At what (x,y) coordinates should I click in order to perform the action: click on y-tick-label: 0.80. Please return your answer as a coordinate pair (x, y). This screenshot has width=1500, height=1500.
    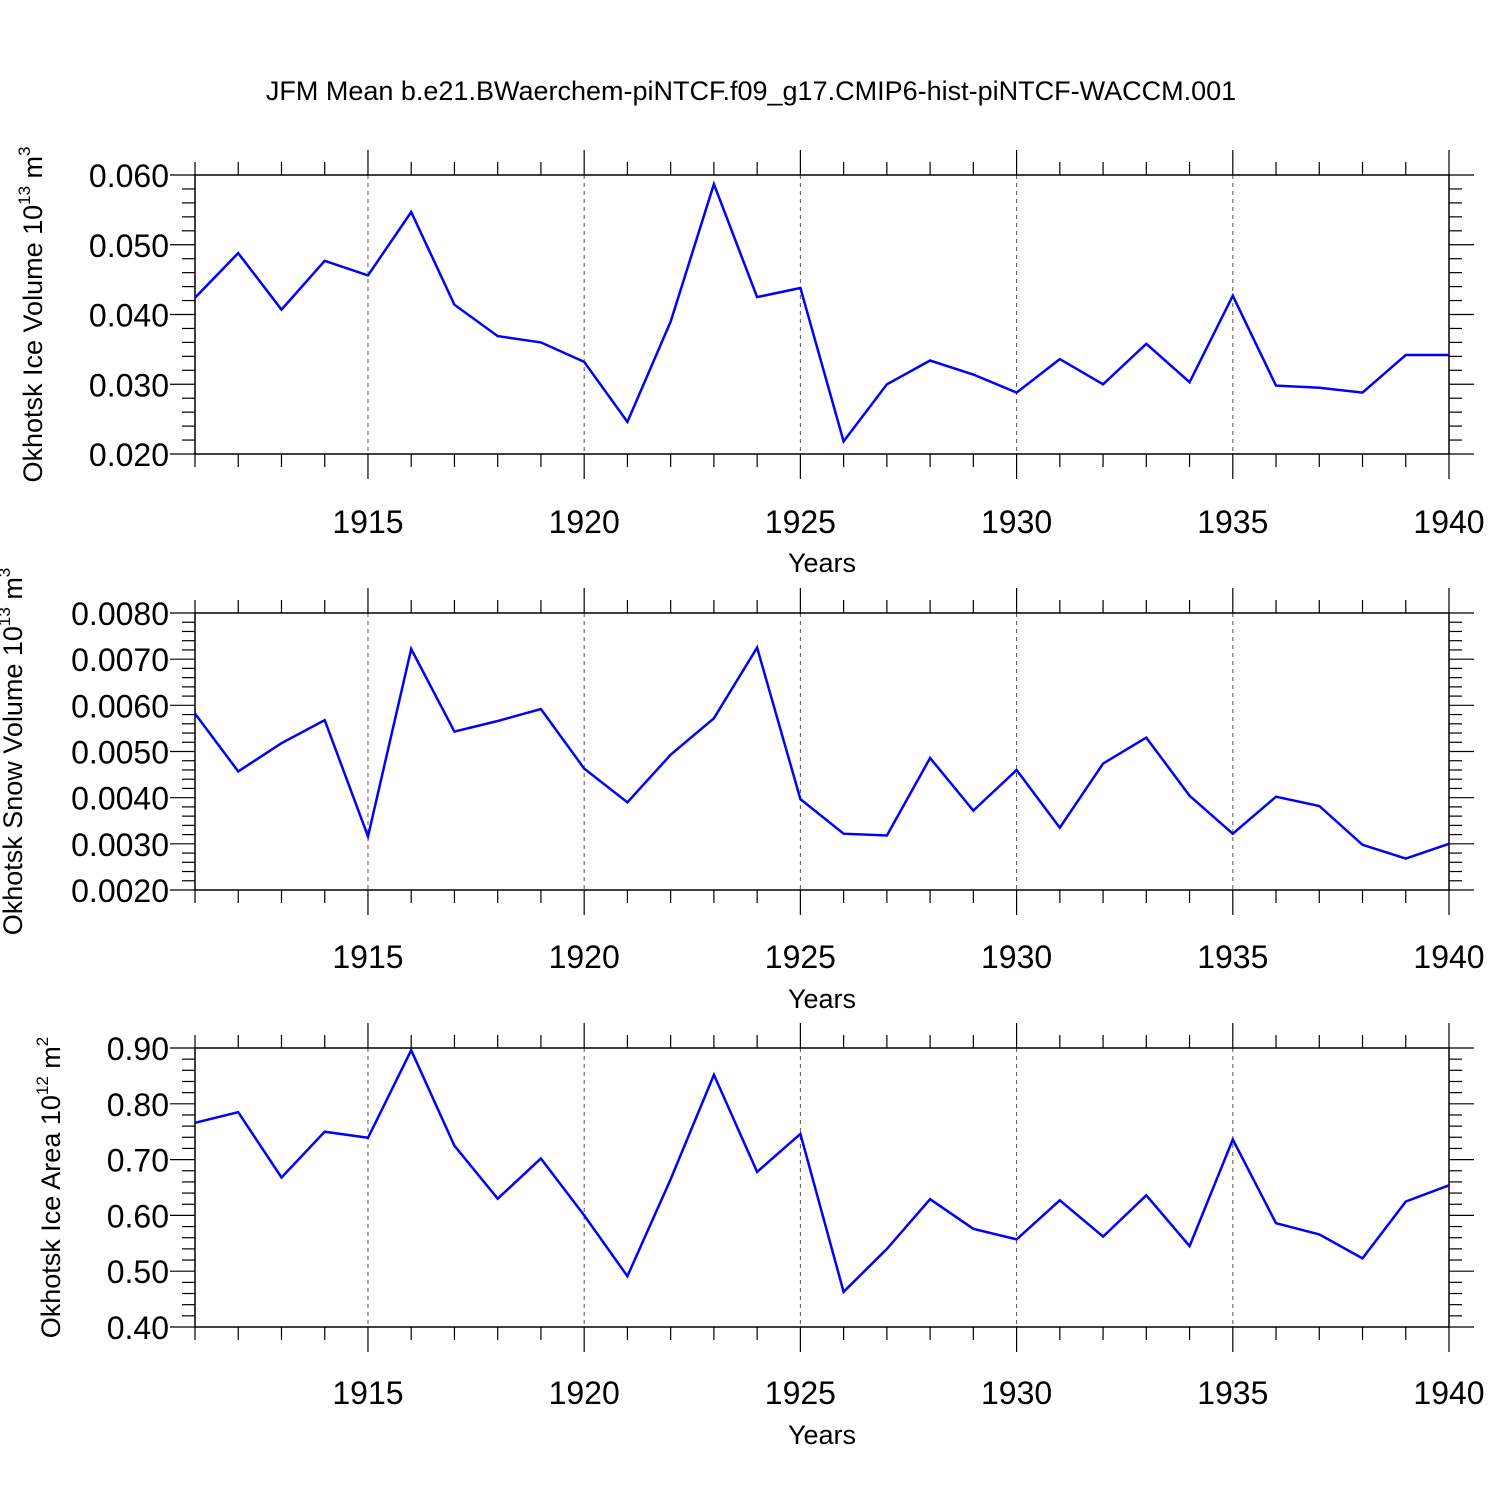
    Looking at the image, I should click on (138, 1105).